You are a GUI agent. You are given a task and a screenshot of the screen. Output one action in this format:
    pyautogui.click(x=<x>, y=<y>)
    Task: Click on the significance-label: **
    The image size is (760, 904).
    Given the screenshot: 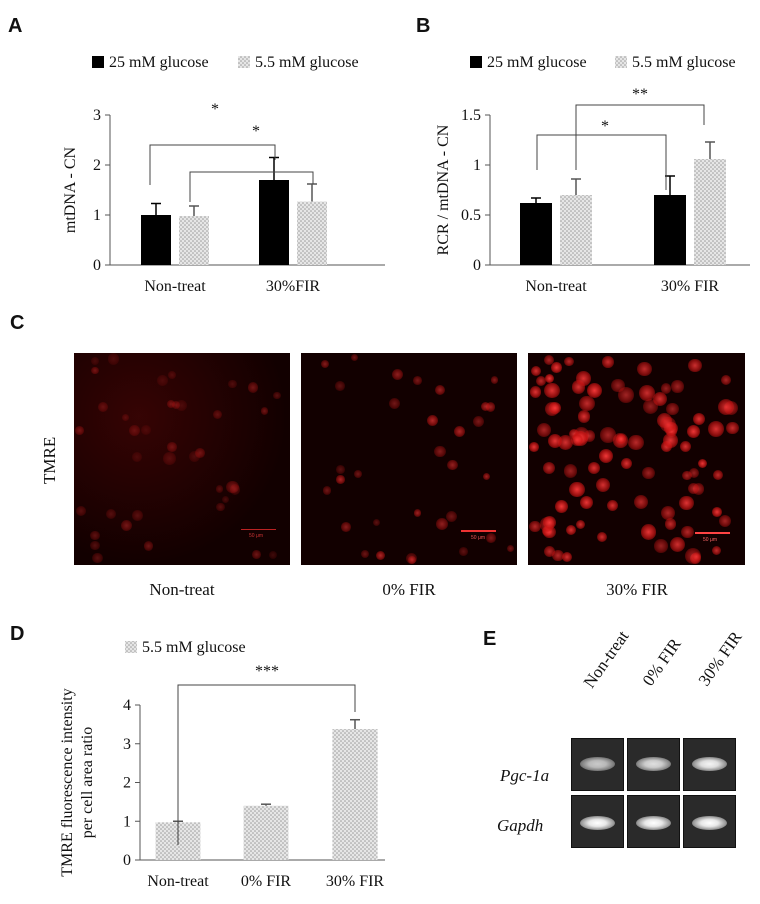 What is the action you would take?
    pyautogui.click(x=640, y=94)
    